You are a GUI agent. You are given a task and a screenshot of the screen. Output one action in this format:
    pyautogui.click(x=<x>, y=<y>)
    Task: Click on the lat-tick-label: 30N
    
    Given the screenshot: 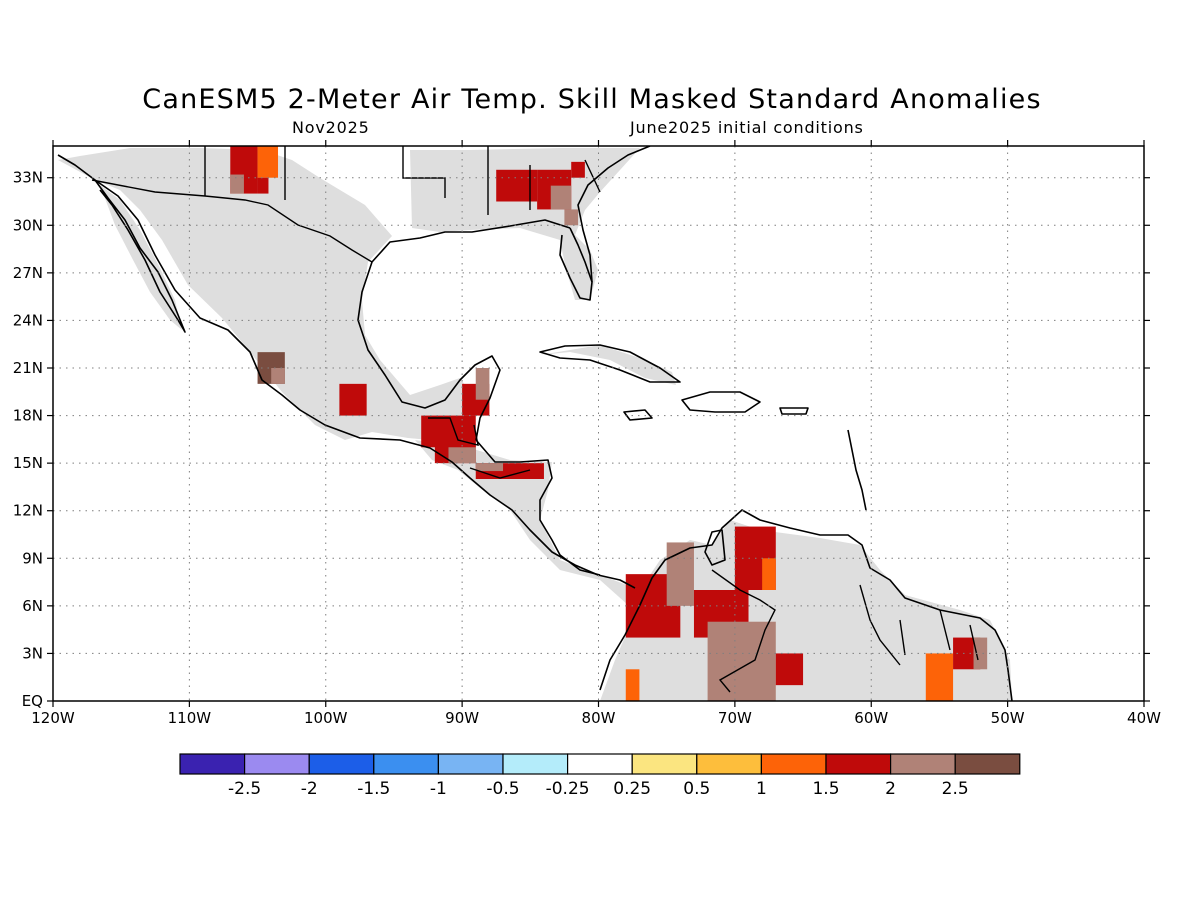 What is the action you would take?
    pyautogui.click(x=28, y=225)
    